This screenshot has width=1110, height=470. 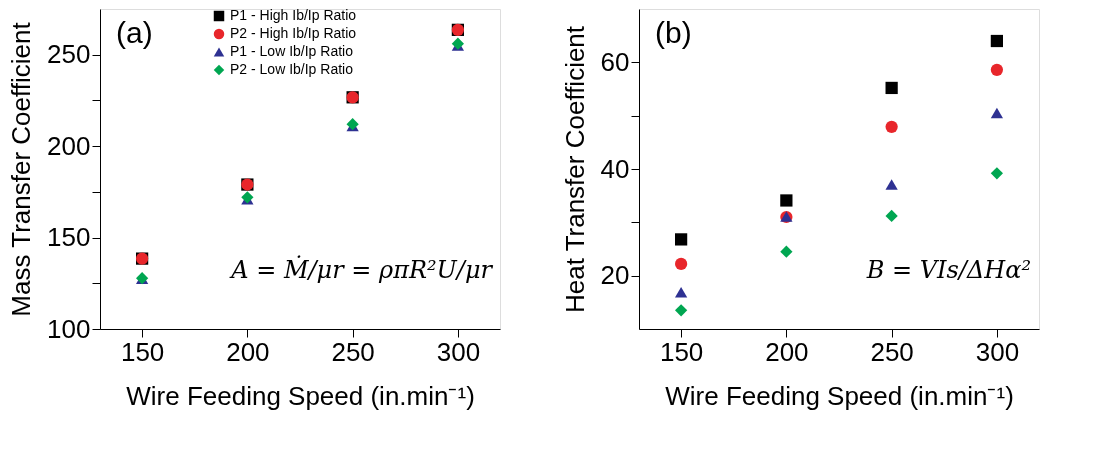 I want to click on legend-label: P2 - Low Ib/Ip Ratio, so click(x=292, y=69).